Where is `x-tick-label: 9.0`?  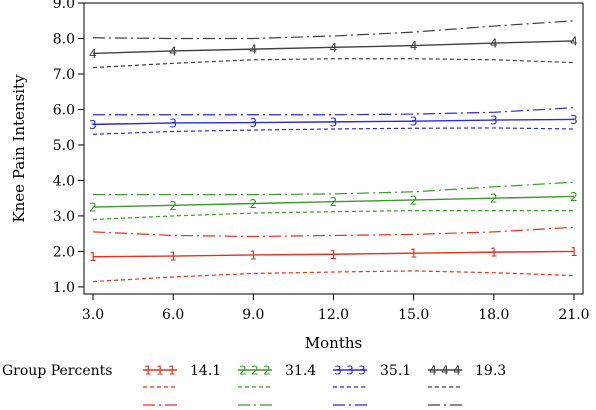 x-tick-label: 9.0 is located at coordinates (253, 315).